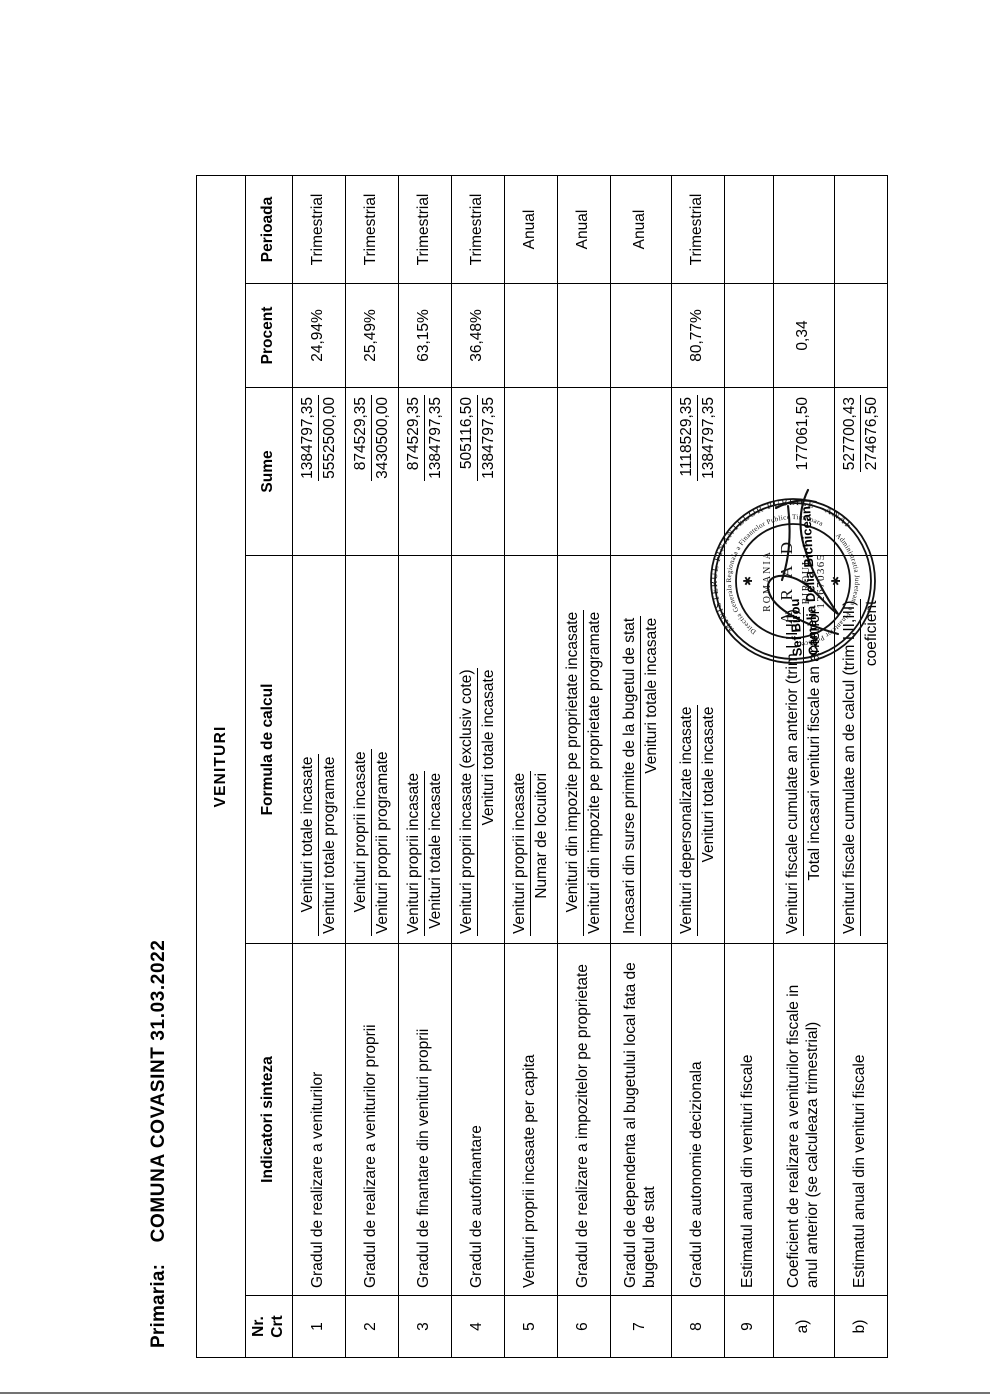 The image size is (990, 1400). I want to click on table-row: 9 Estimatul anual din venituri fiscale, so click(749, 766).